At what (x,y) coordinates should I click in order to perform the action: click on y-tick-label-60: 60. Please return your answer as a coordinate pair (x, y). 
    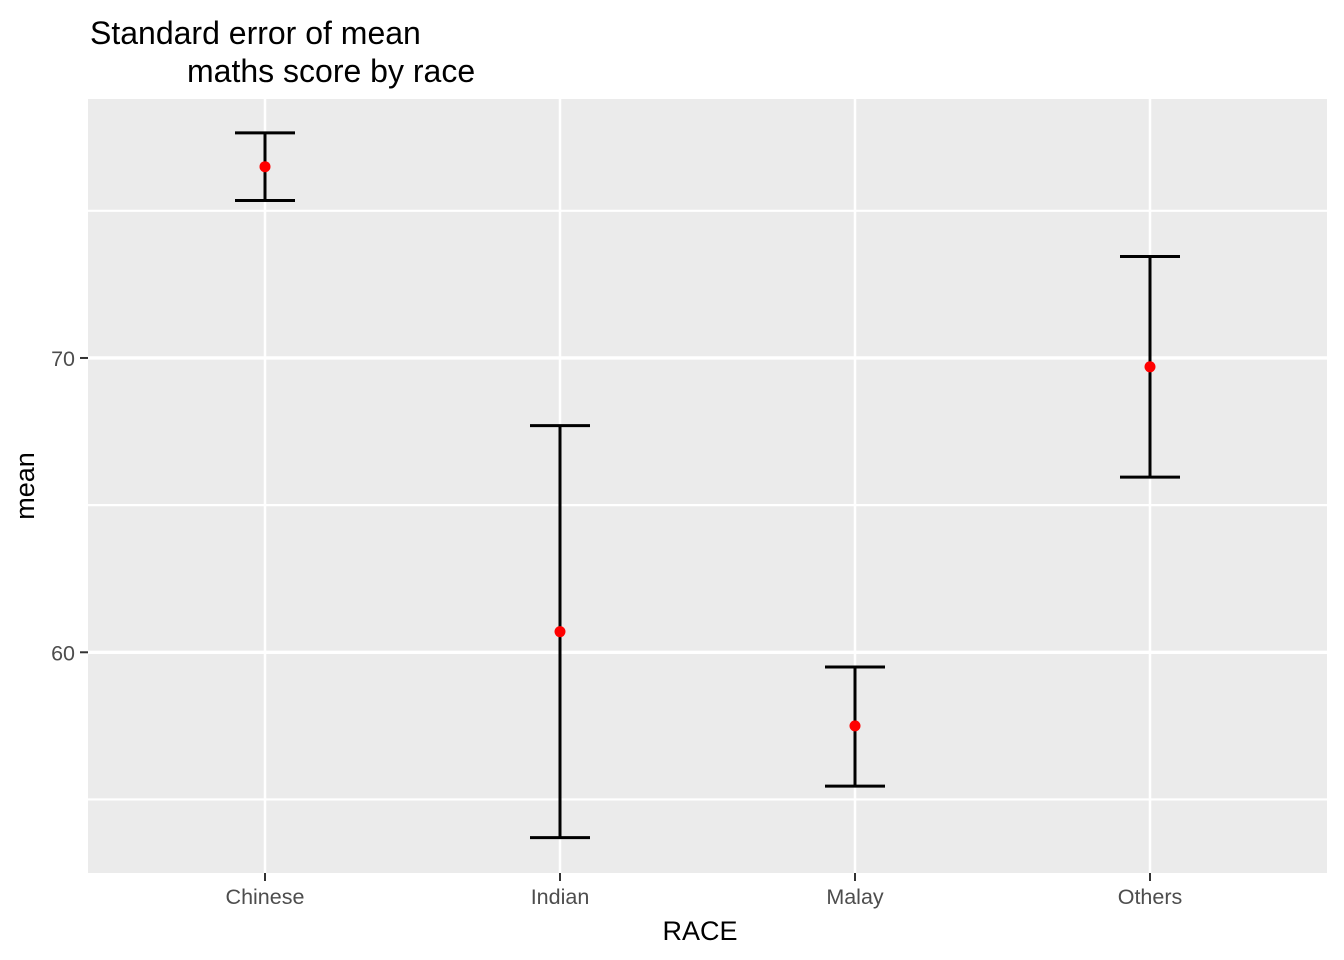
    Looking at the image, I should click on (63, 653).